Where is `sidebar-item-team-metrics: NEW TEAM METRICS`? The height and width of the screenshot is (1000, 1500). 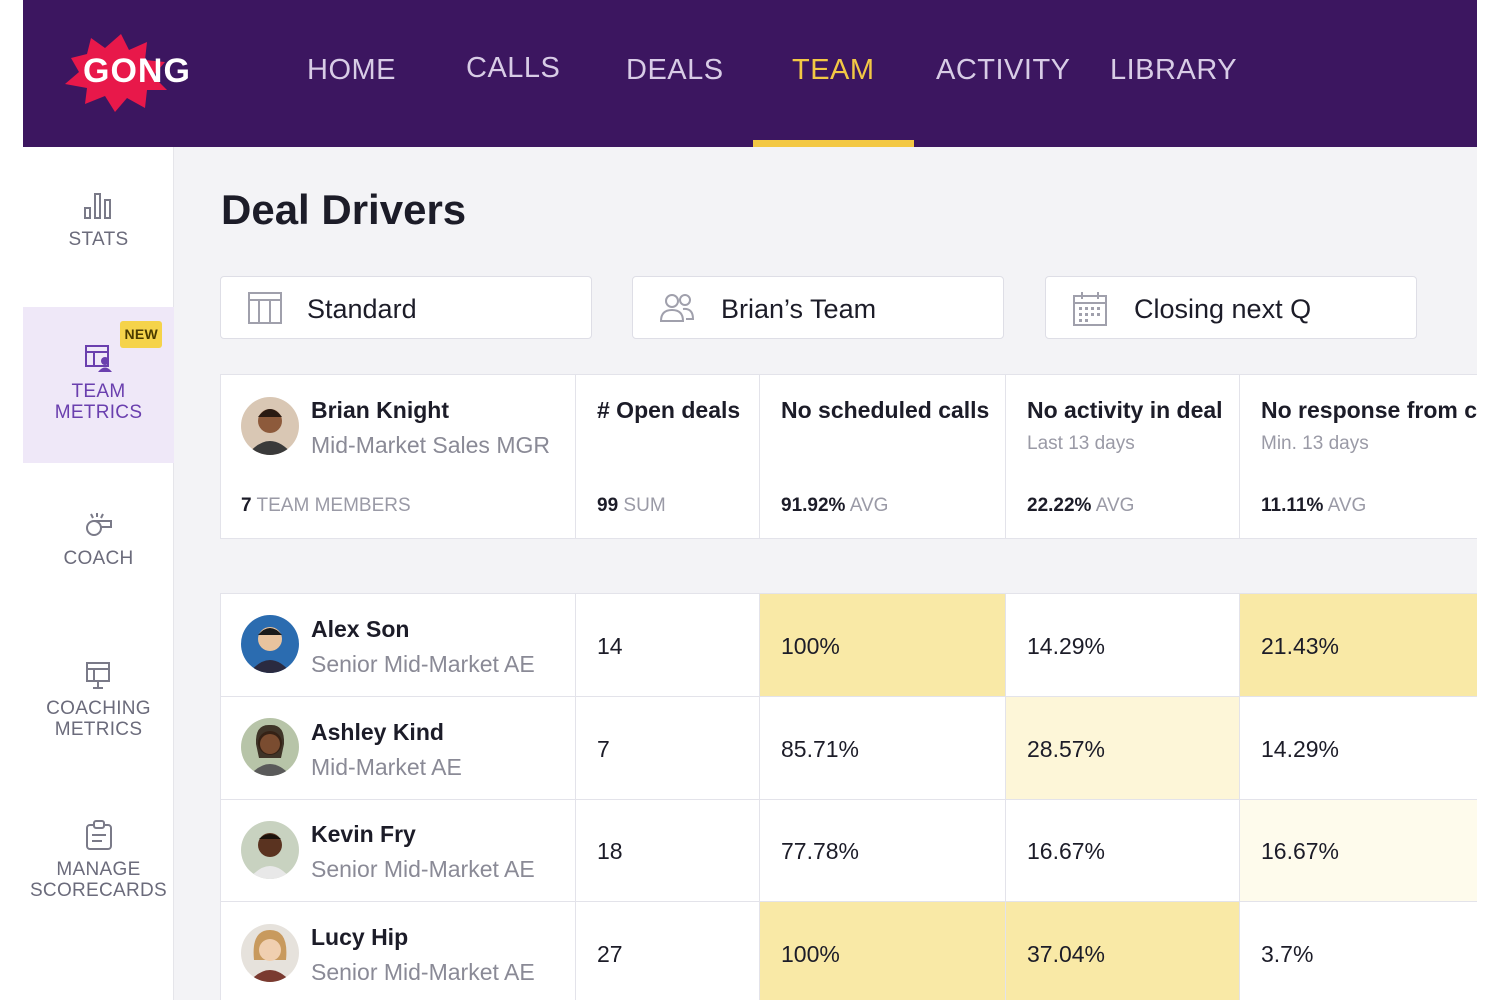
sidebar-item-team-metrics: NEW TEAM METRICS is located at coordinates (98, 385).